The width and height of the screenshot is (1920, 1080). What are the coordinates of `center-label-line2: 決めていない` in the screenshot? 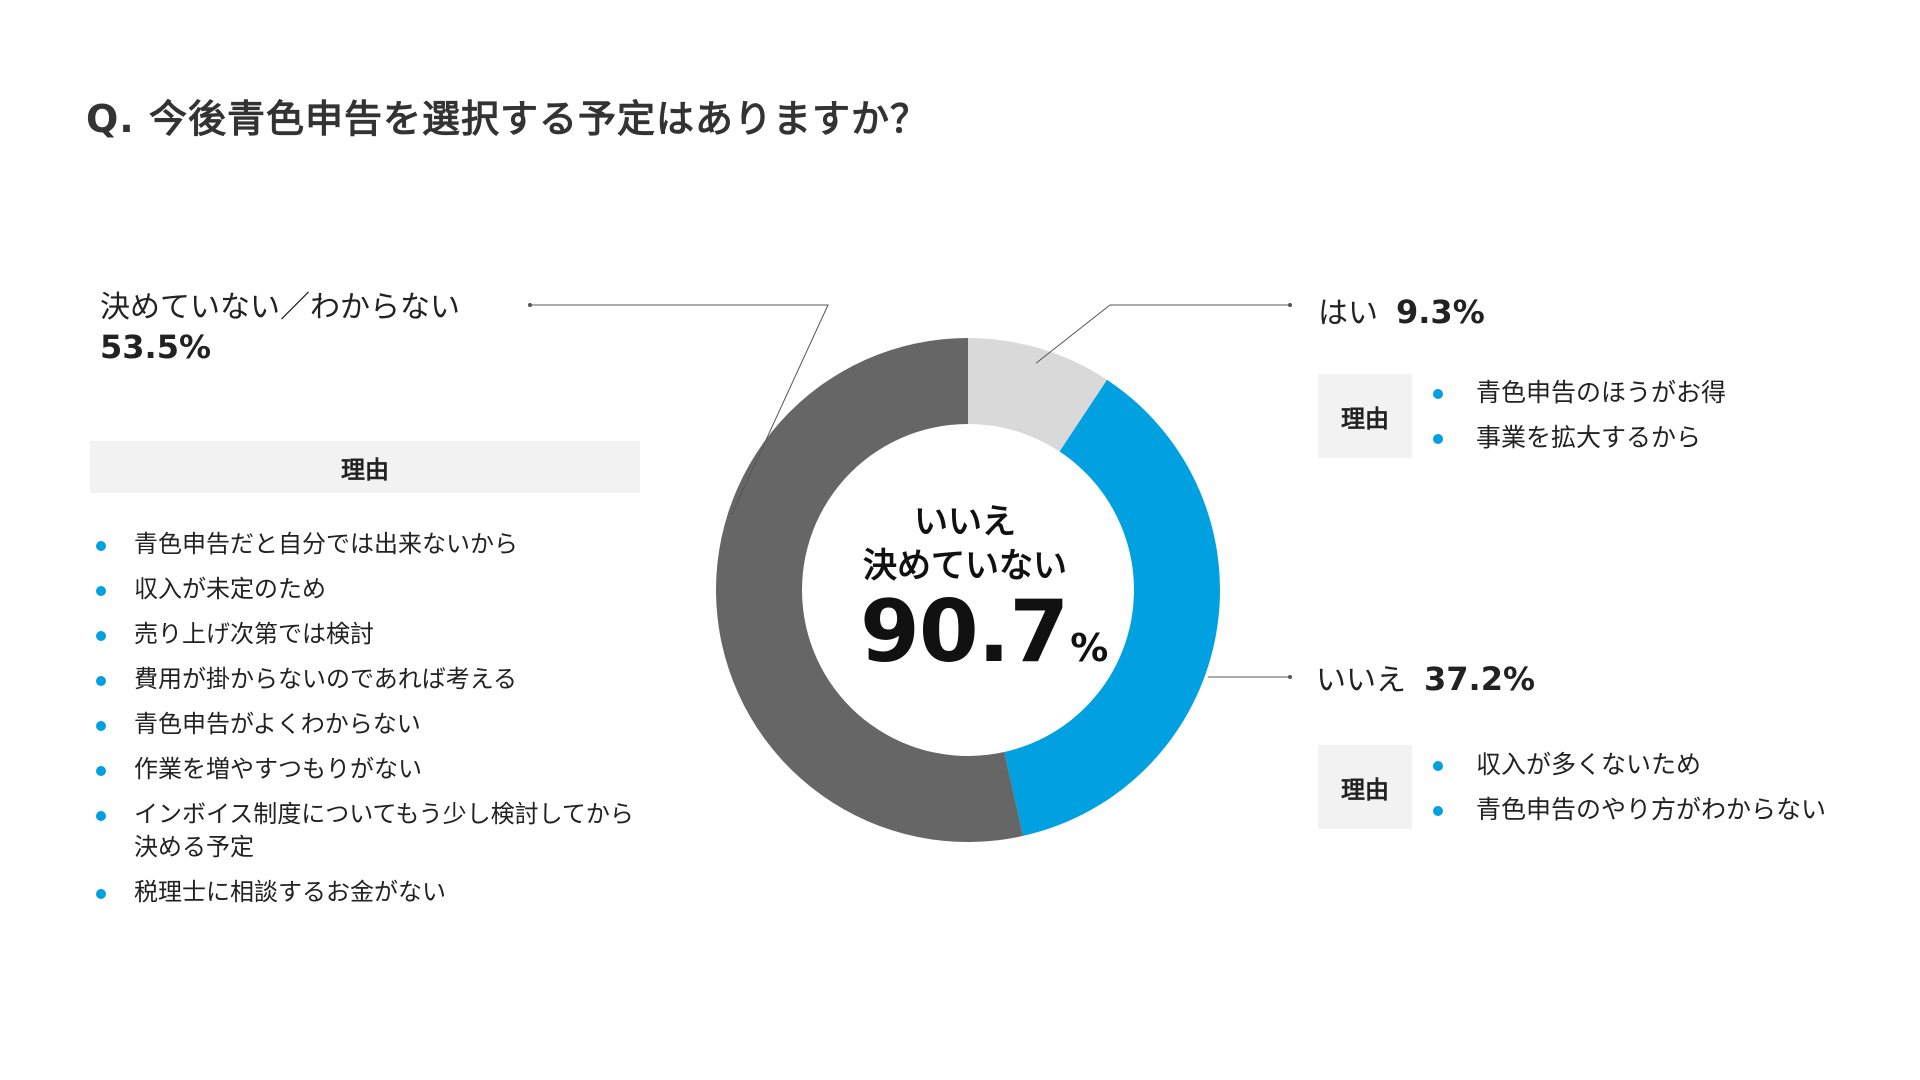 It's located at (965, 566).